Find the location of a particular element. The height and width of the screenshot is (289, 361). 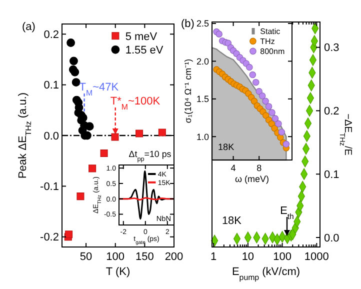

x-axis-title: E$_{pump}$ (kV/cm) is located at coordinates (266, 274).